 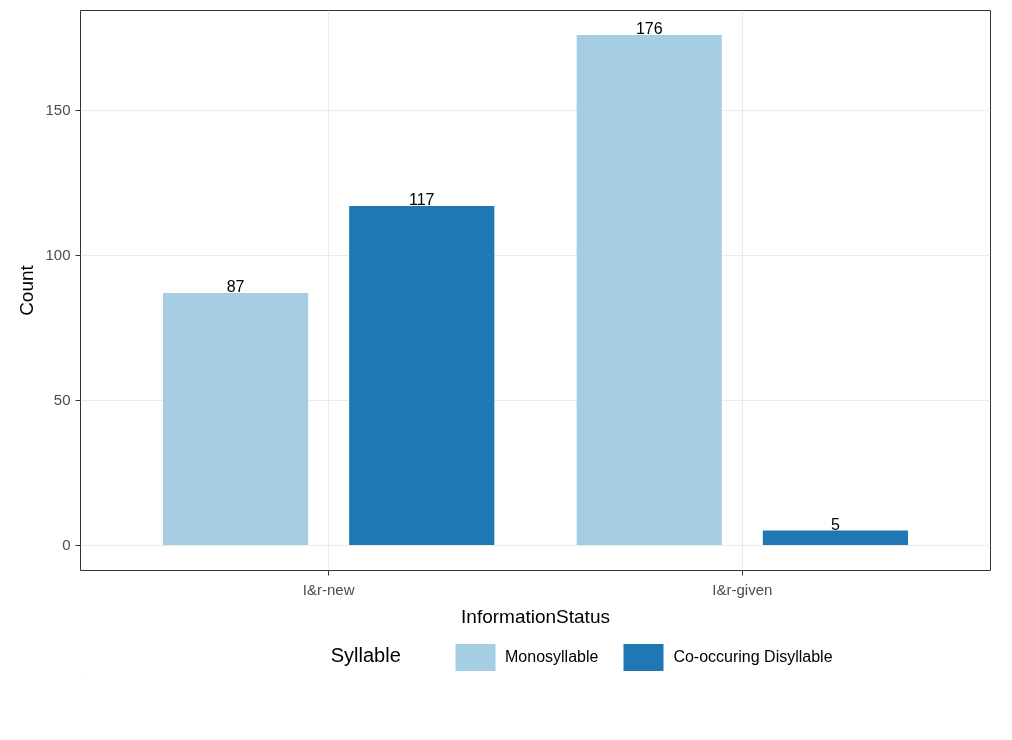 What do you see at coordinates (753, 657) in the screenshot?
I see `legend-label: Co-occuring Disyllable` at bounding box center [753, 657].